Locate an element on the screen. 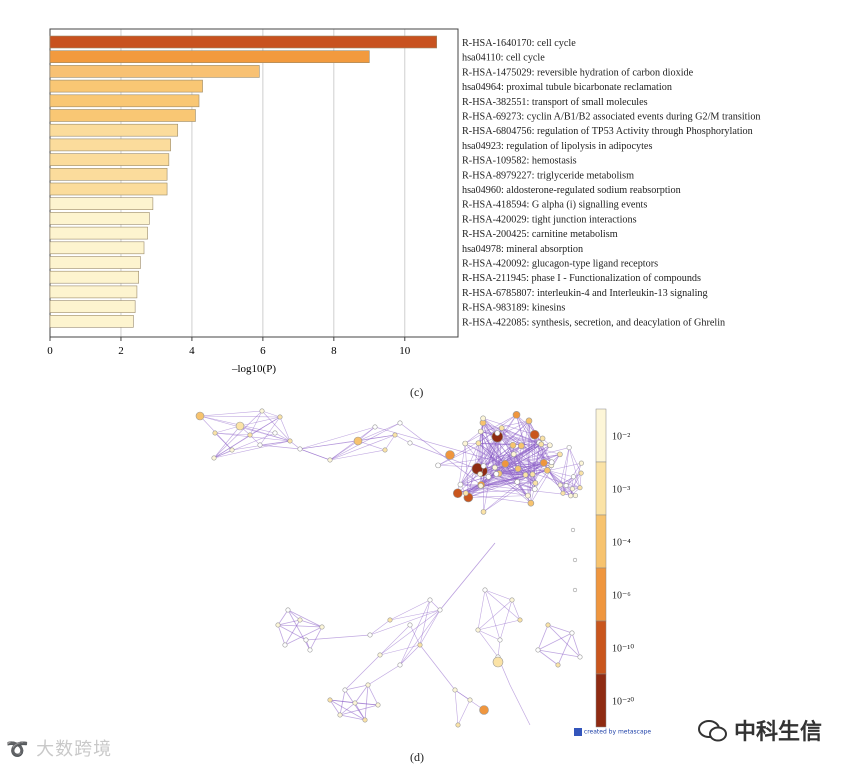 The height and width of the screenshot is (766, 847). x-tick-label: 4 is located at coordinates (192, 351).